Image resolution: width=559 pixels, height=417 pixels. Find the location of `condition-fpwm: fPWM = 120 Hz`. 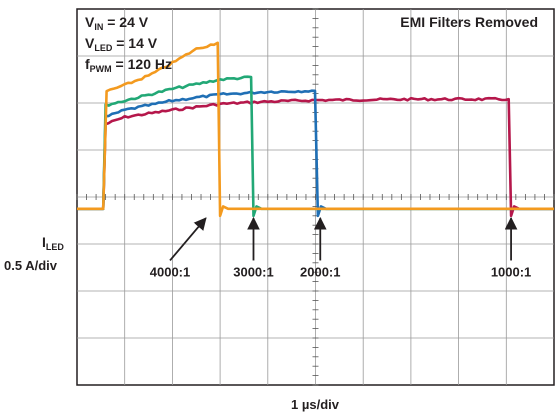

condition-fpwm: fPWM = 120 Hz is located at coordinates (128, 65).